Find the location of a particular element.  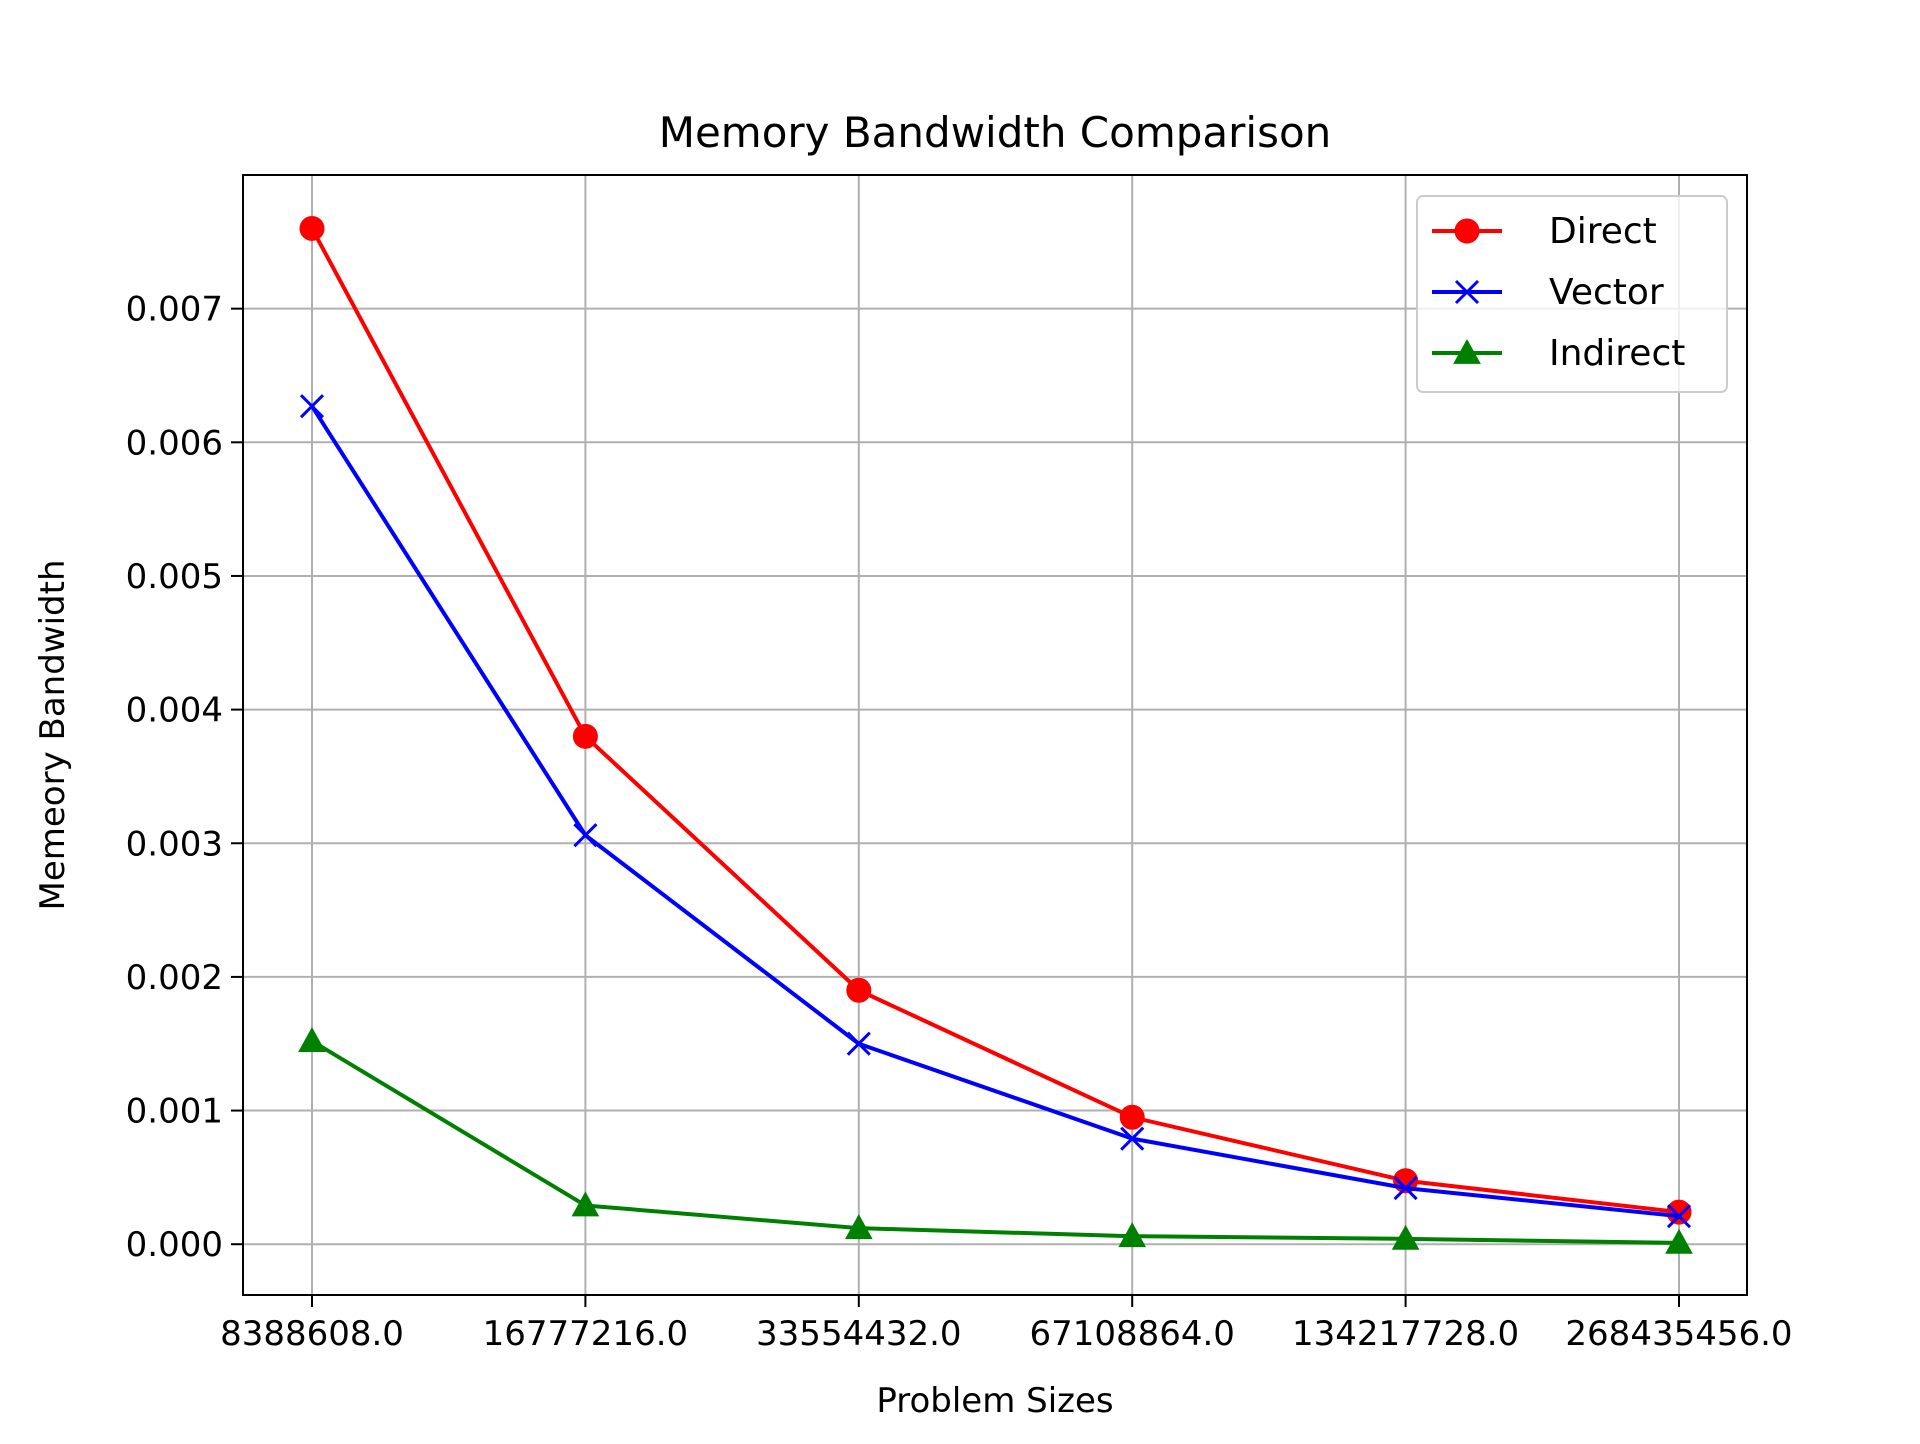

series-line is located at coordinates (995, 1142).